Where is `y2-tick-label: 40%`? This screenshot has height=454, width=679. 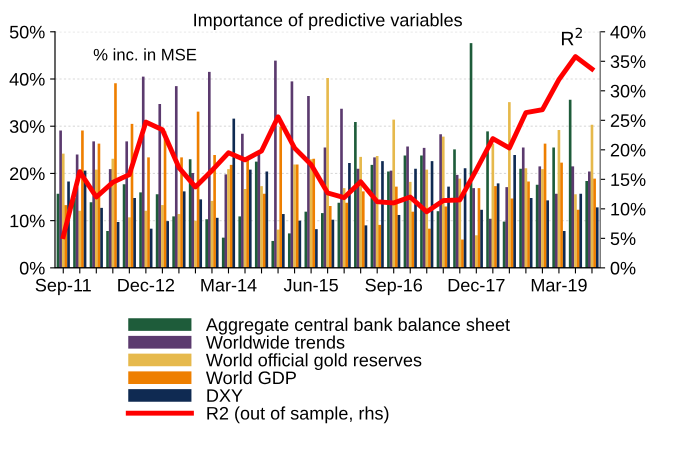 y2-tick-label: 40% is located at coordinates (628, 32).